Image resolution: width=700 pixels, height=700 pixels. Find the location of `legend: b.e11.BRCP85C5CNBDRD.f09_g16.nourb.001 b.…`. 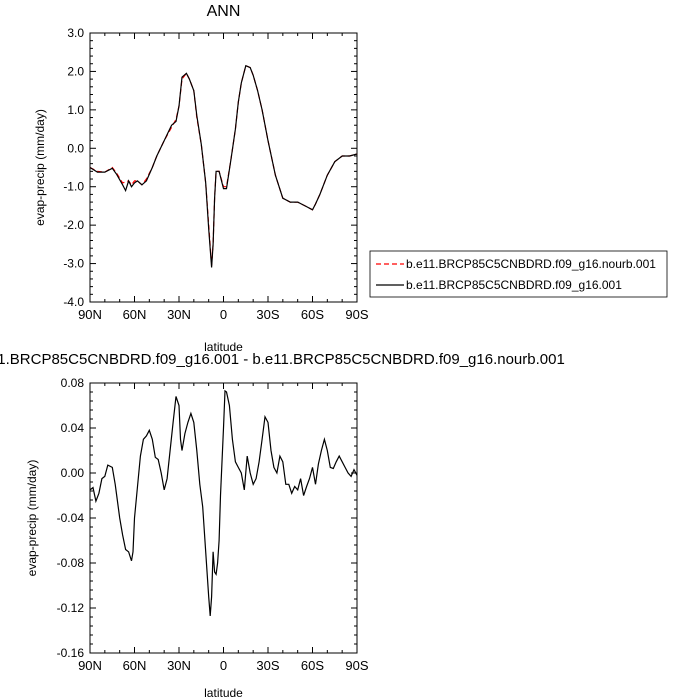

legend: b.e11.BRCP85C5CNBDRD.f09_g16.nourb.001 b.… is located at coordinates (518, 274).